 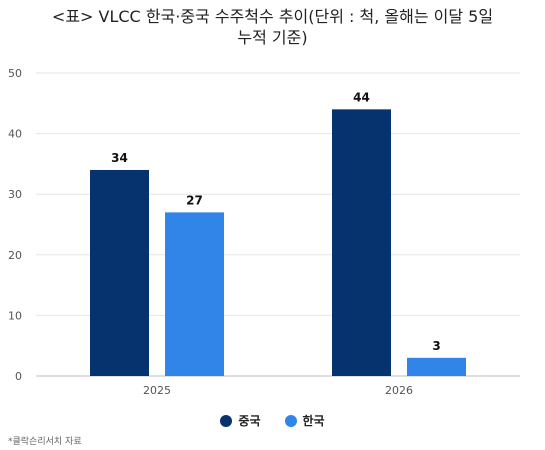 What do you see at coordinates (272, 16) in the screenshot?
I see `chart-title-line-1: <표> VLCC 한국·중국 수주척수 추이(단위 : 척, 올해는 이달 5일` at bounding box center [272, 16].